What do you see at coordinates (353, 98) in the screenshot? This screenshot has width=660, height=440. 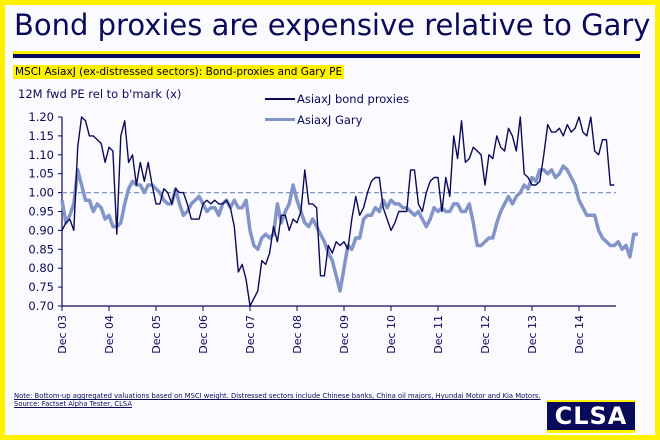 I see `legend-label-bond-proxies: AsiaxJ bond proxies` at bounding box center [353, 98].